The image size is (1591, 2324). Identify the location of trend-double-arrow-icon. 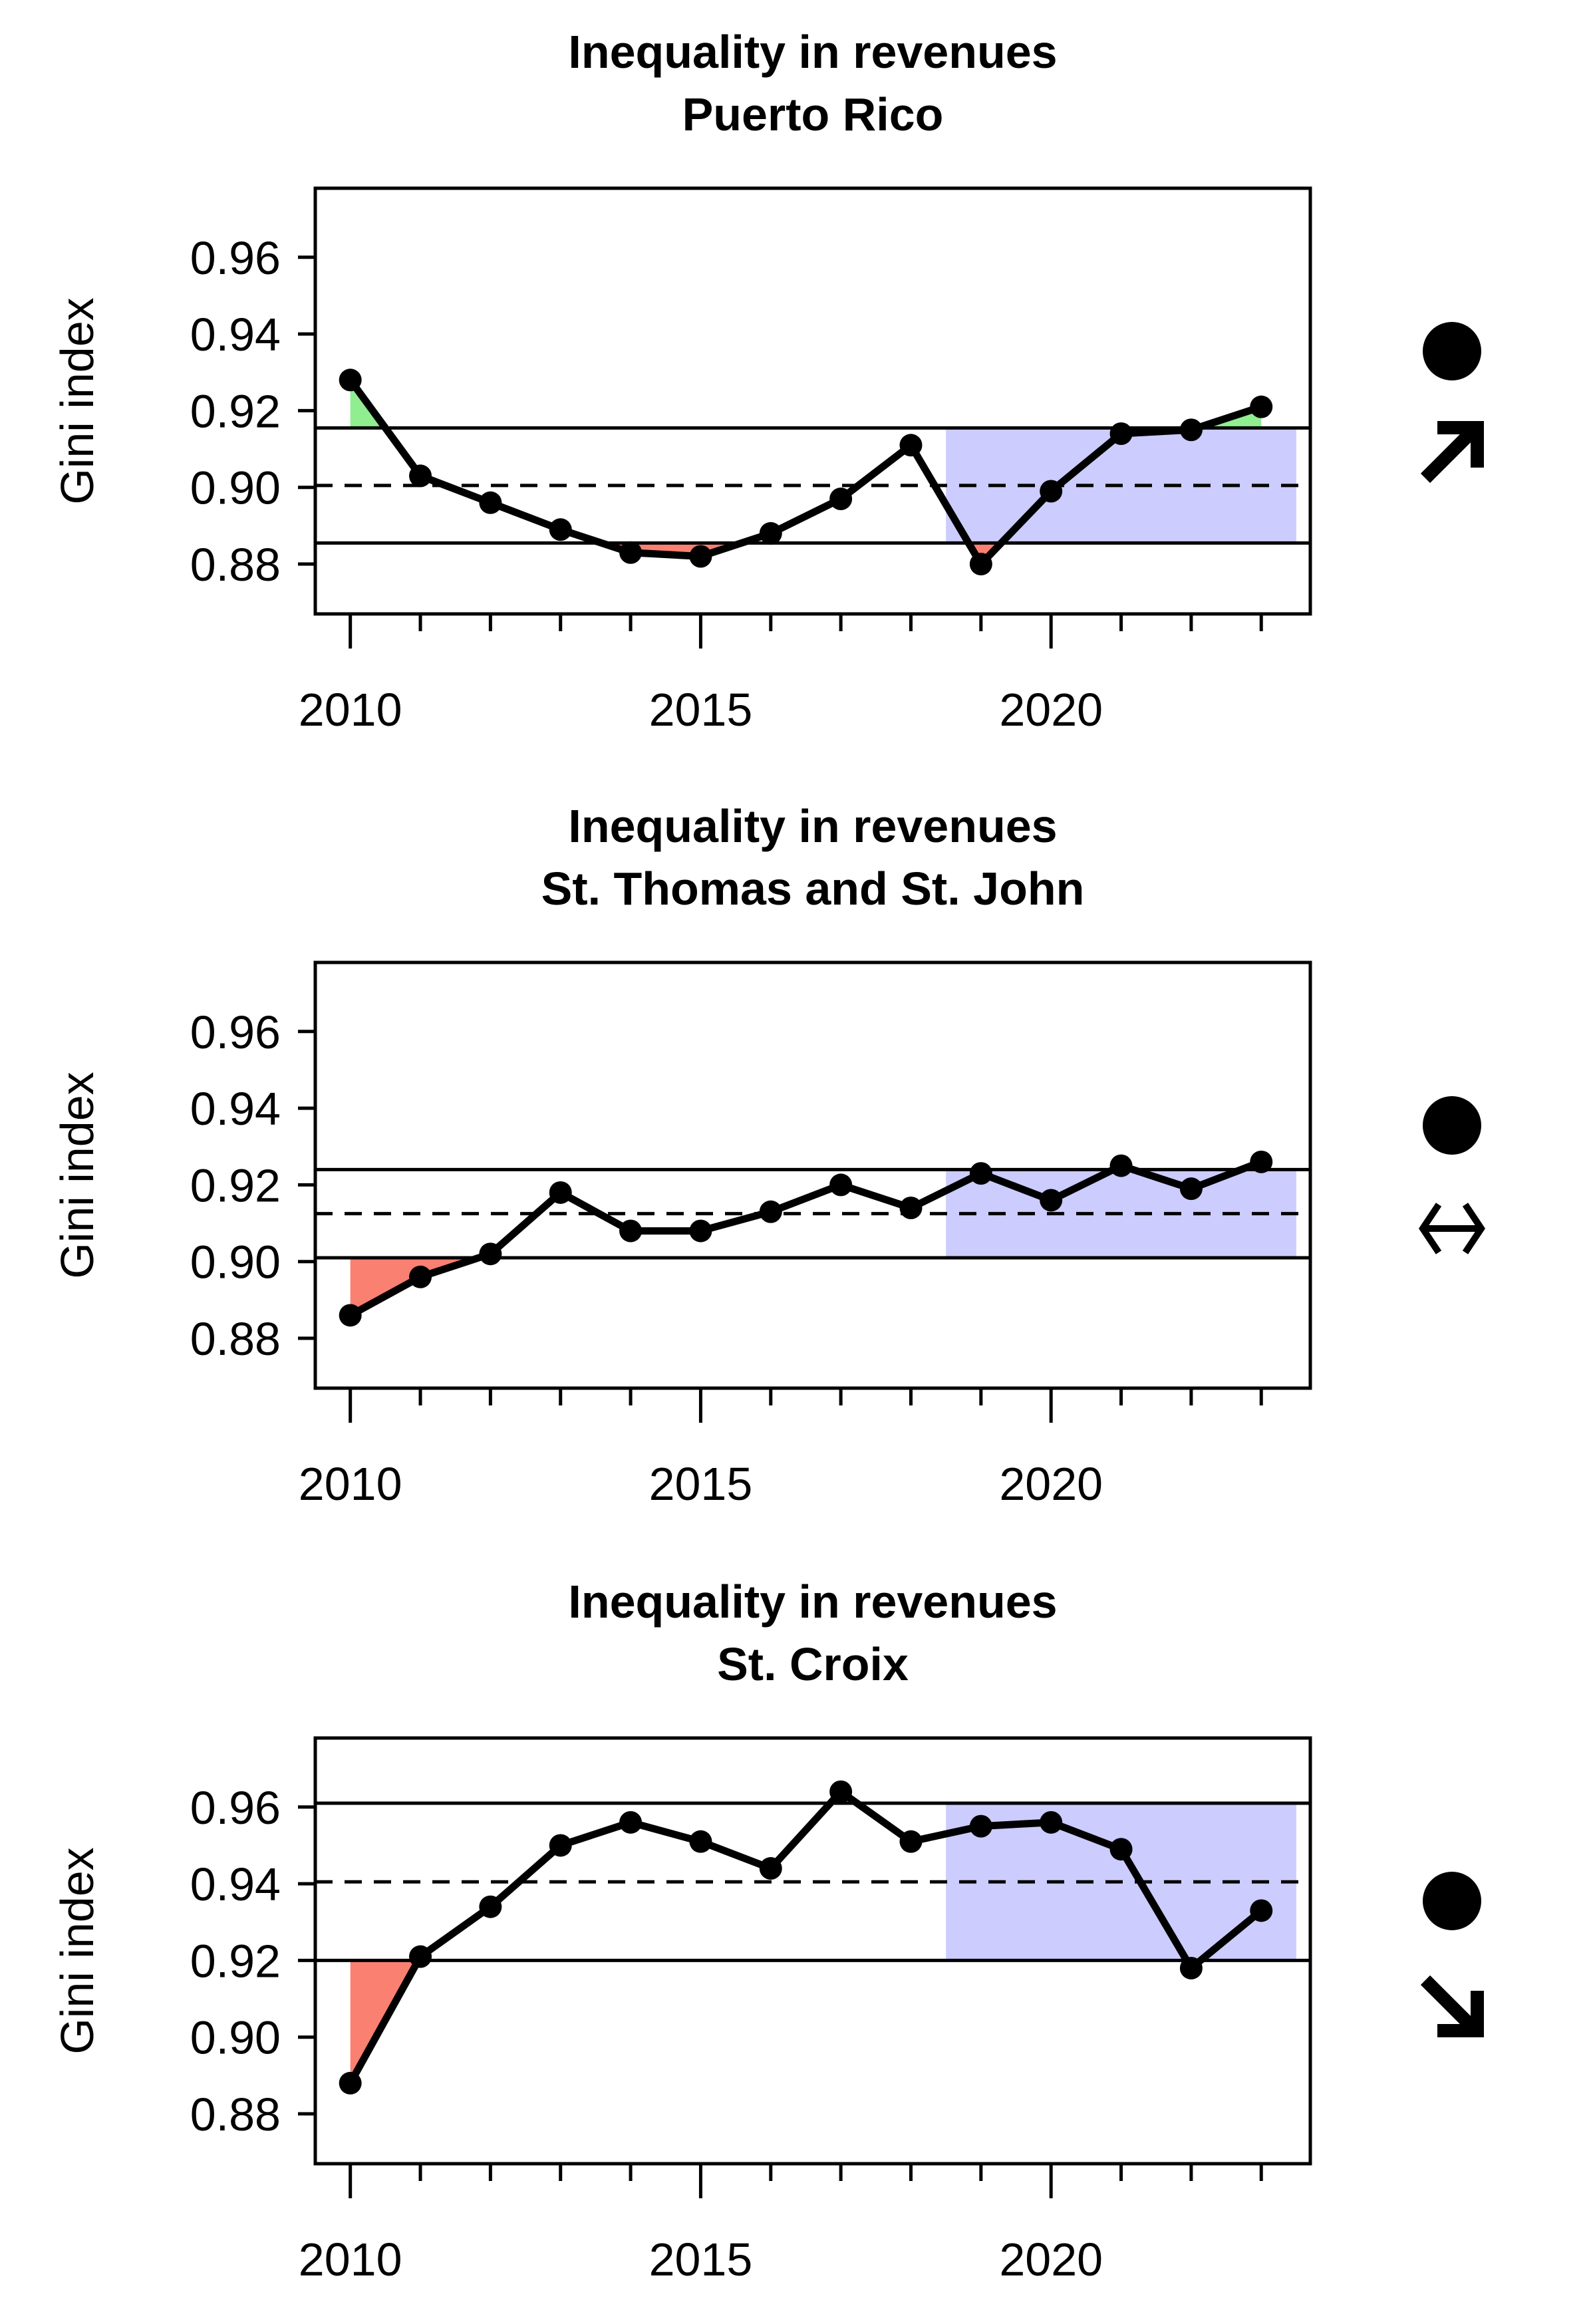
(1452, 1228).